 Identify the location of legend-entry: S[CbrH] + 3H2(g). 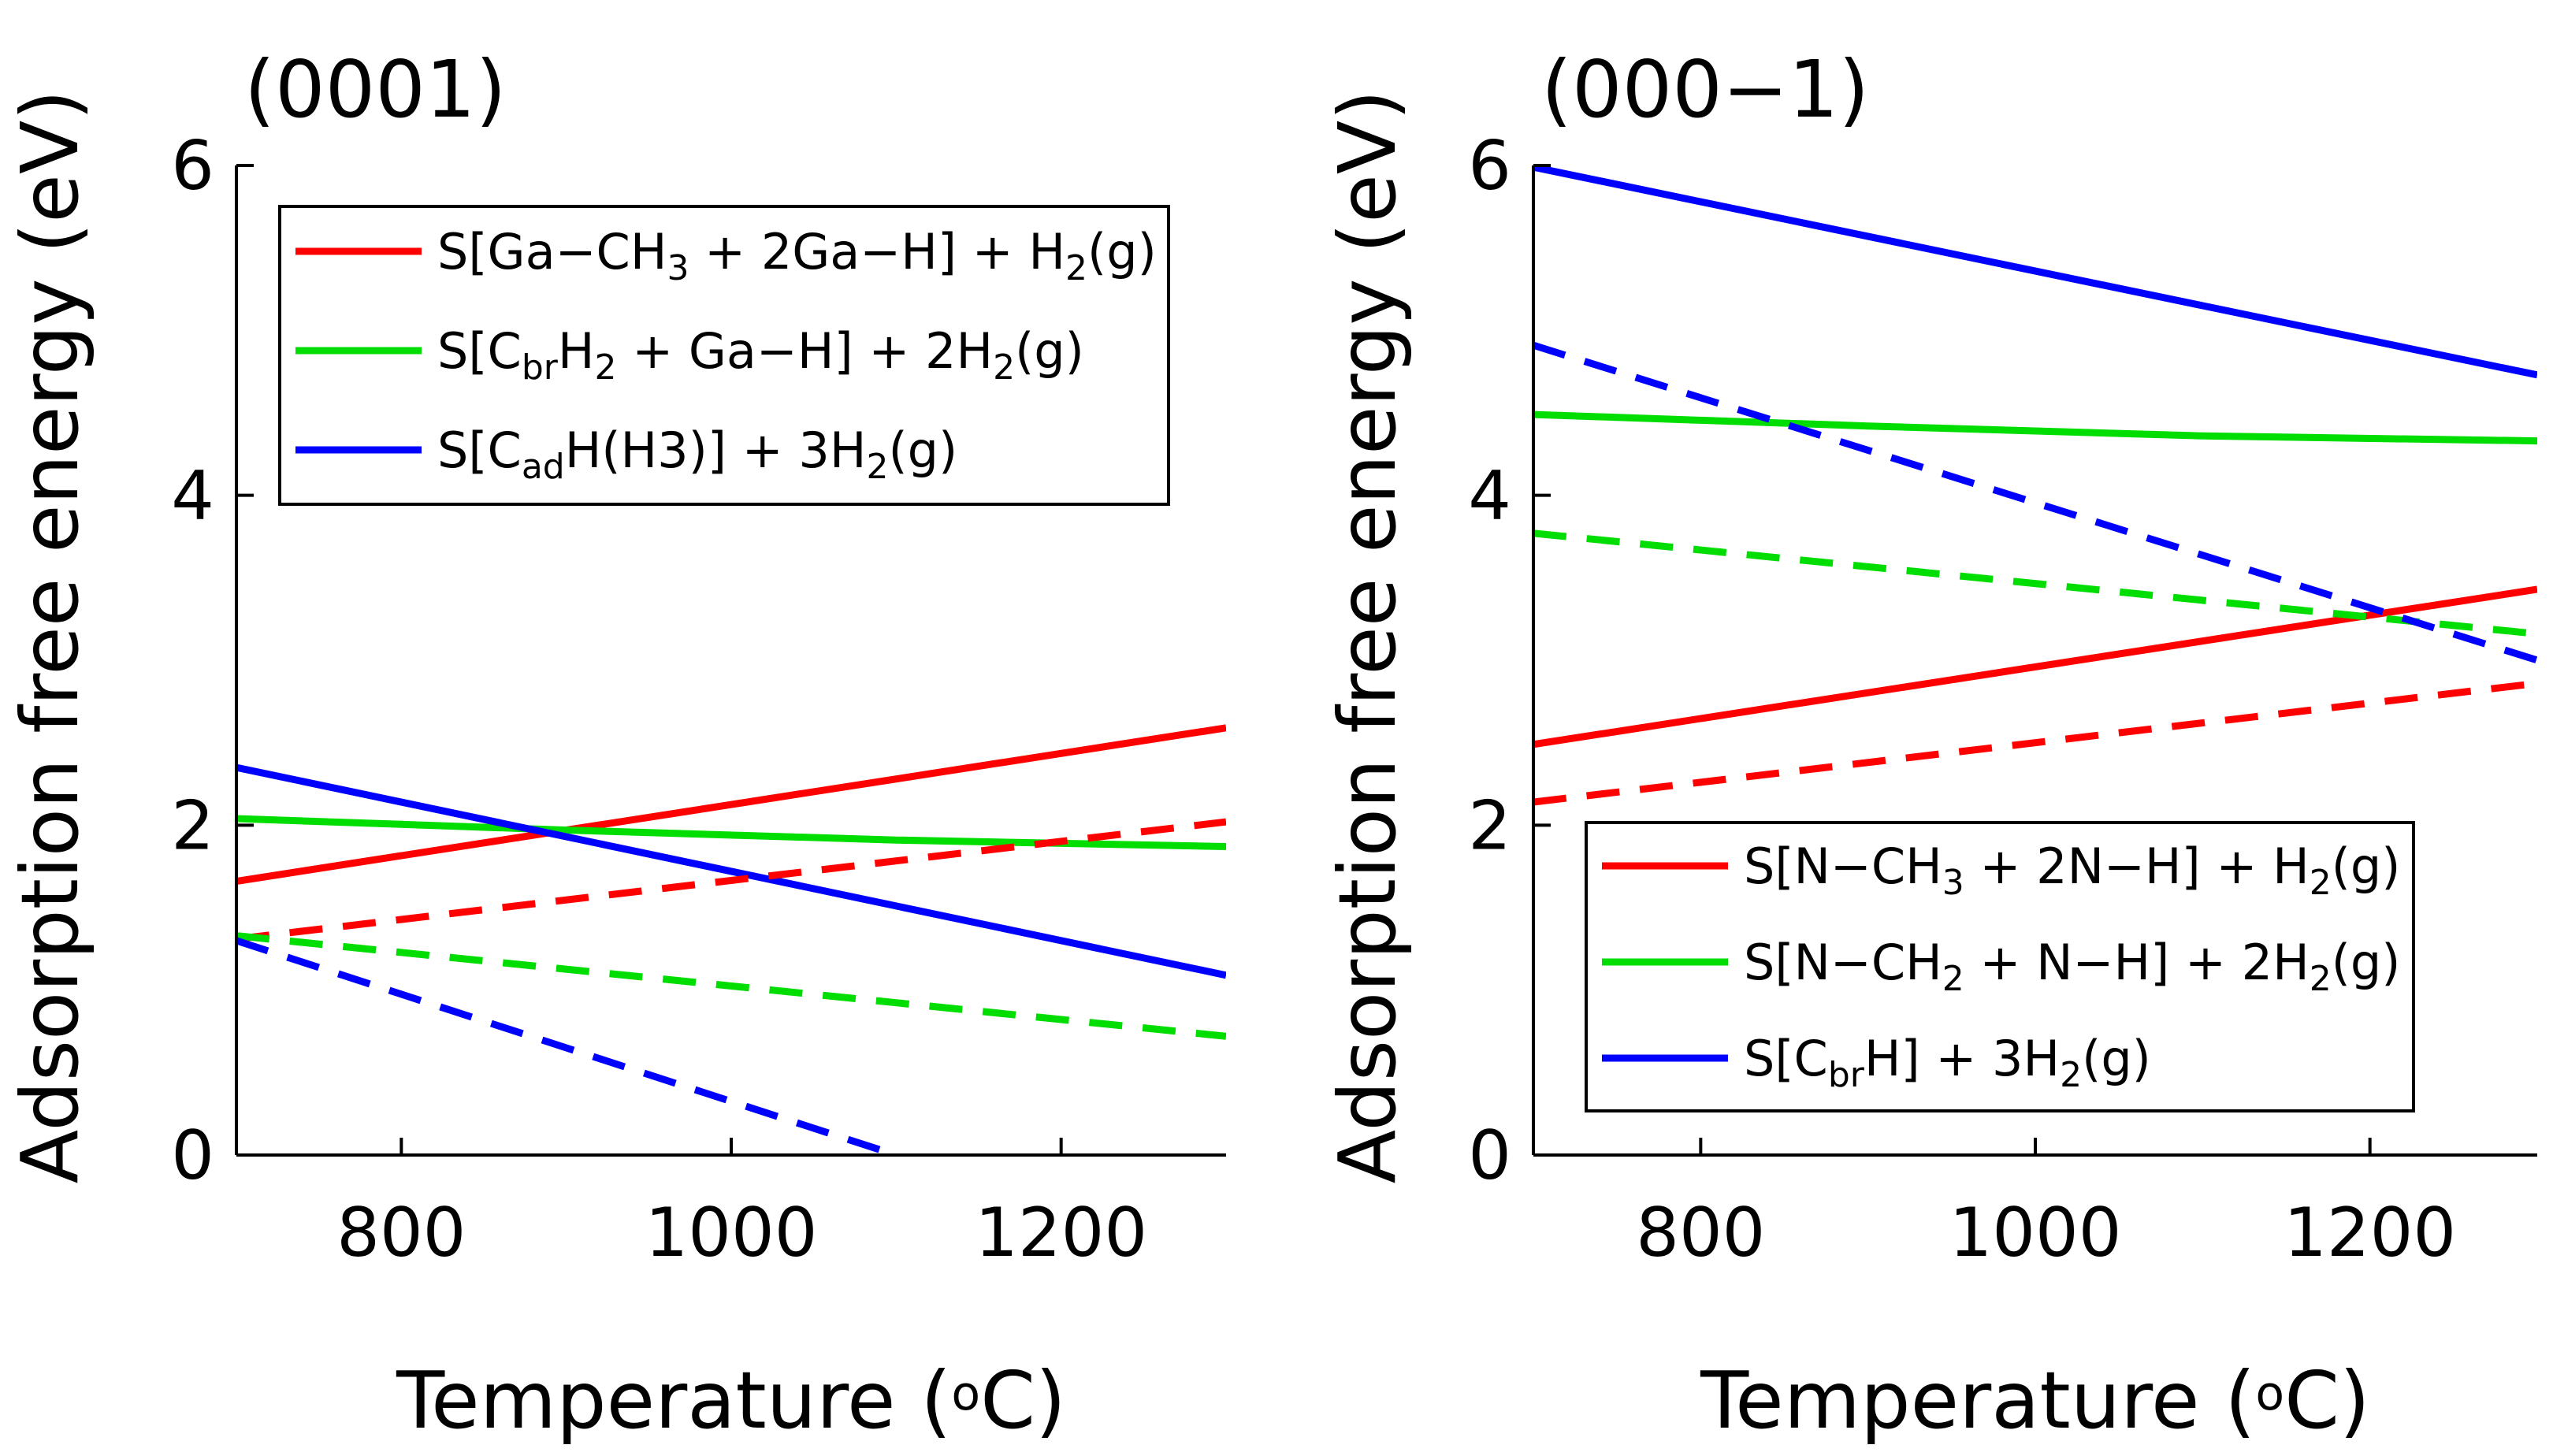
(1947, 1062).